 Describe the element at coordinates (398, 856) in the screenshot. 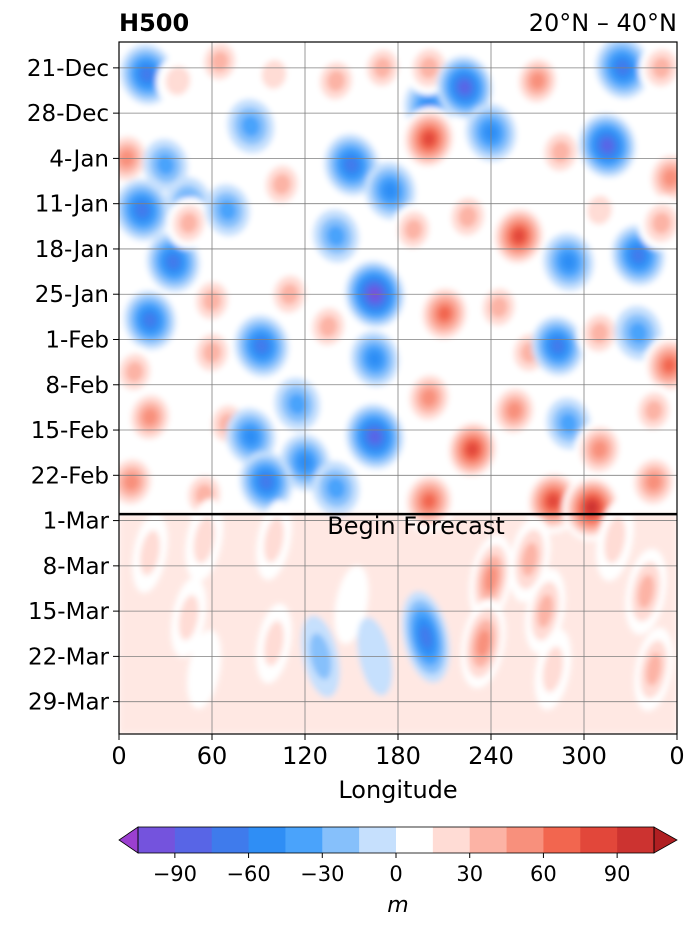

I see `colorbar: −90 −60 −30 0 30 60 90` at that location.